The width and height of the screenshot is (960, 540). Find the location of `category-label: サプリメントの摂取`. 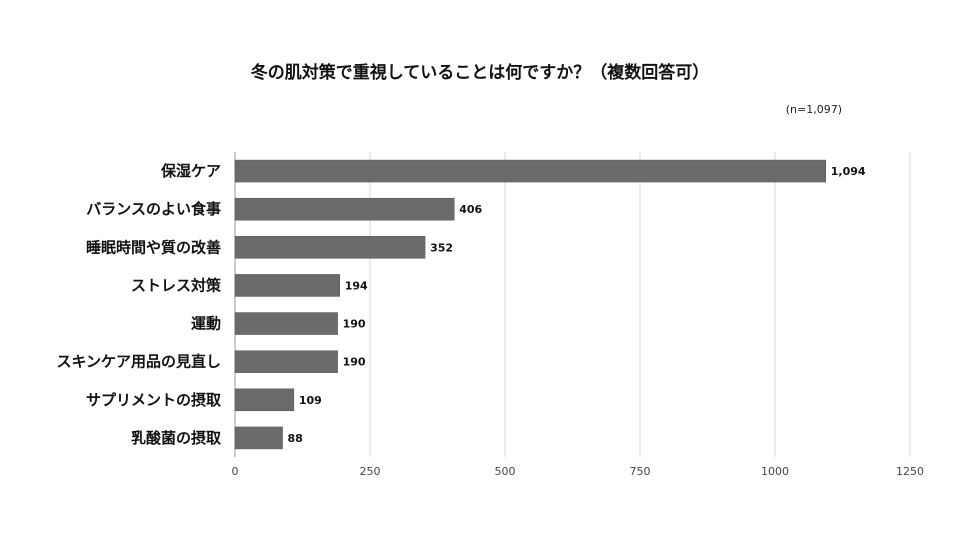

category-label: サプリメントの摂取 is located at coordinates (154, 400).